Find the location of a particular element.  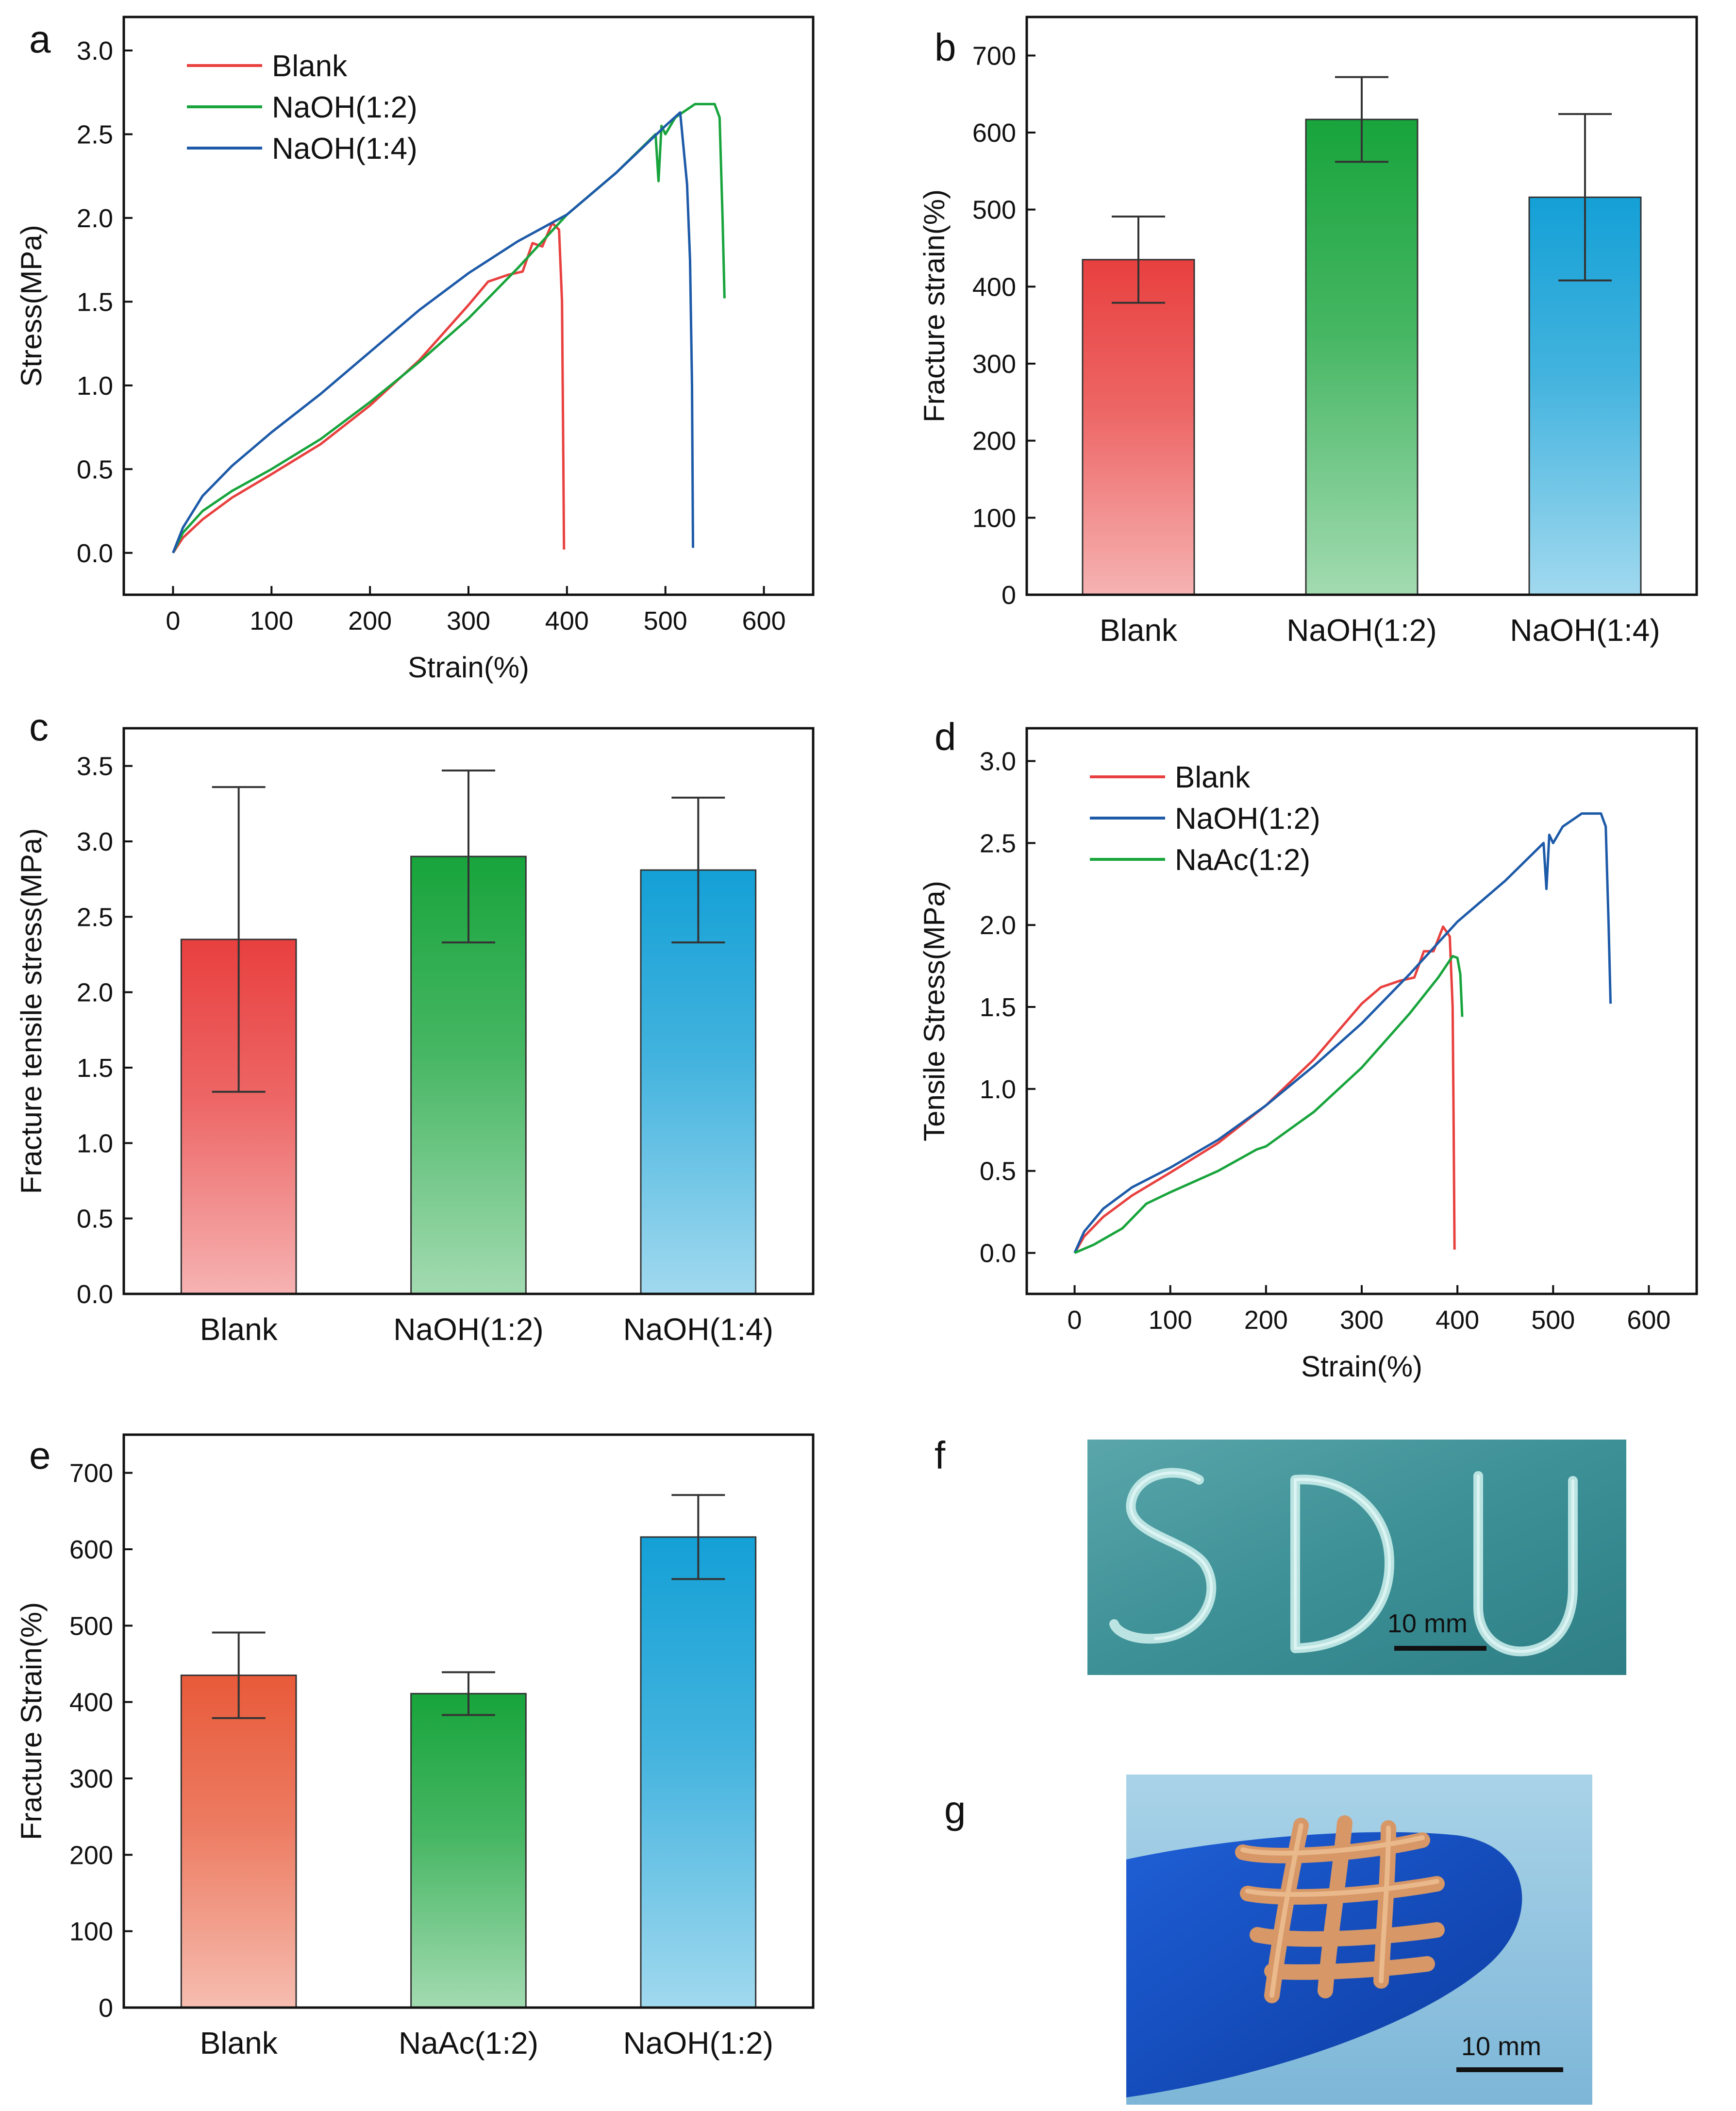

series-line-NaOH(1:4) is located at coordinates (433, 332).